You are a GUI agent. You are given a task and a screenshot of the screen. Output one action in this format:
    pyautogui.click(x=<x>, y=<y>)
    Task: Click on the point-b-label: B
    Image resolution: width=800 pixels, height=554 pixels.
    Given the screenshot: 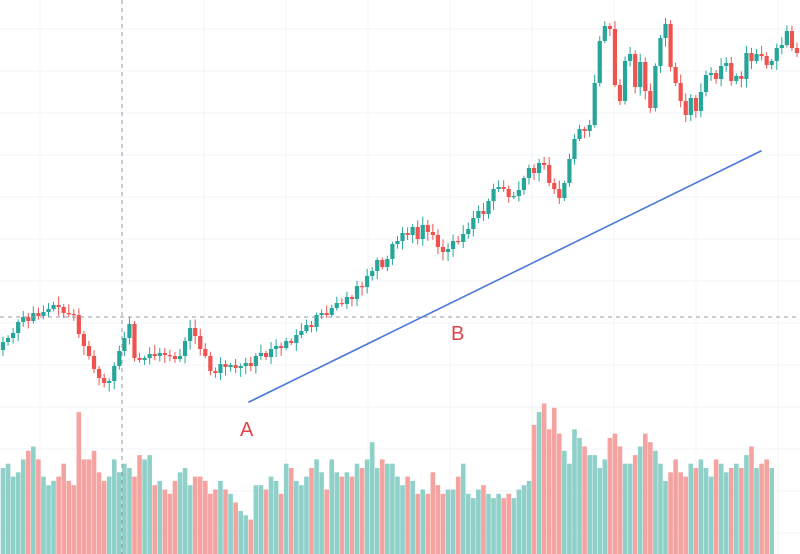 What is the action you would take?
    pyautogui.click(x=457, y=334)
    